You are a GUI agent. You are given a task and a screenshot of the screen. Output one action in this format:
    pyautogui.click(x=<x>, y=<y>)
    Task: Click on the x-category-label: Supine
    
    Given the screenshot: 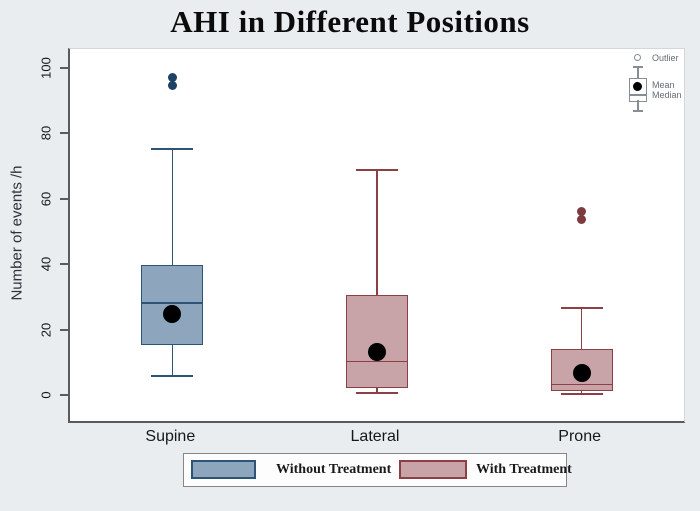 What is the action you would take?
    pyautogui.click(x=170, y=436)
    